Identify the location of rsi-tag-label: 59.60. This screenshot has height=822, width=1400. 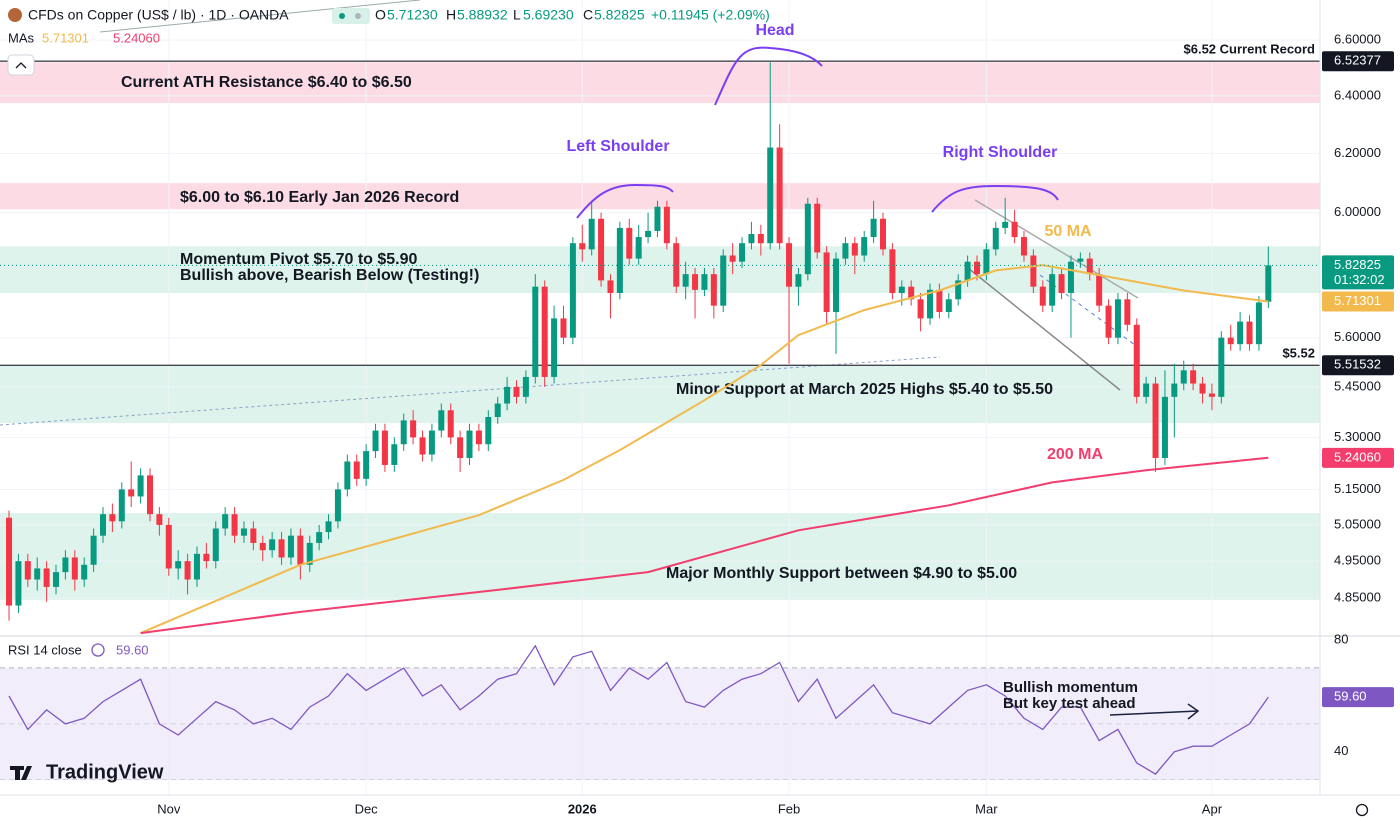
(1350, 696).